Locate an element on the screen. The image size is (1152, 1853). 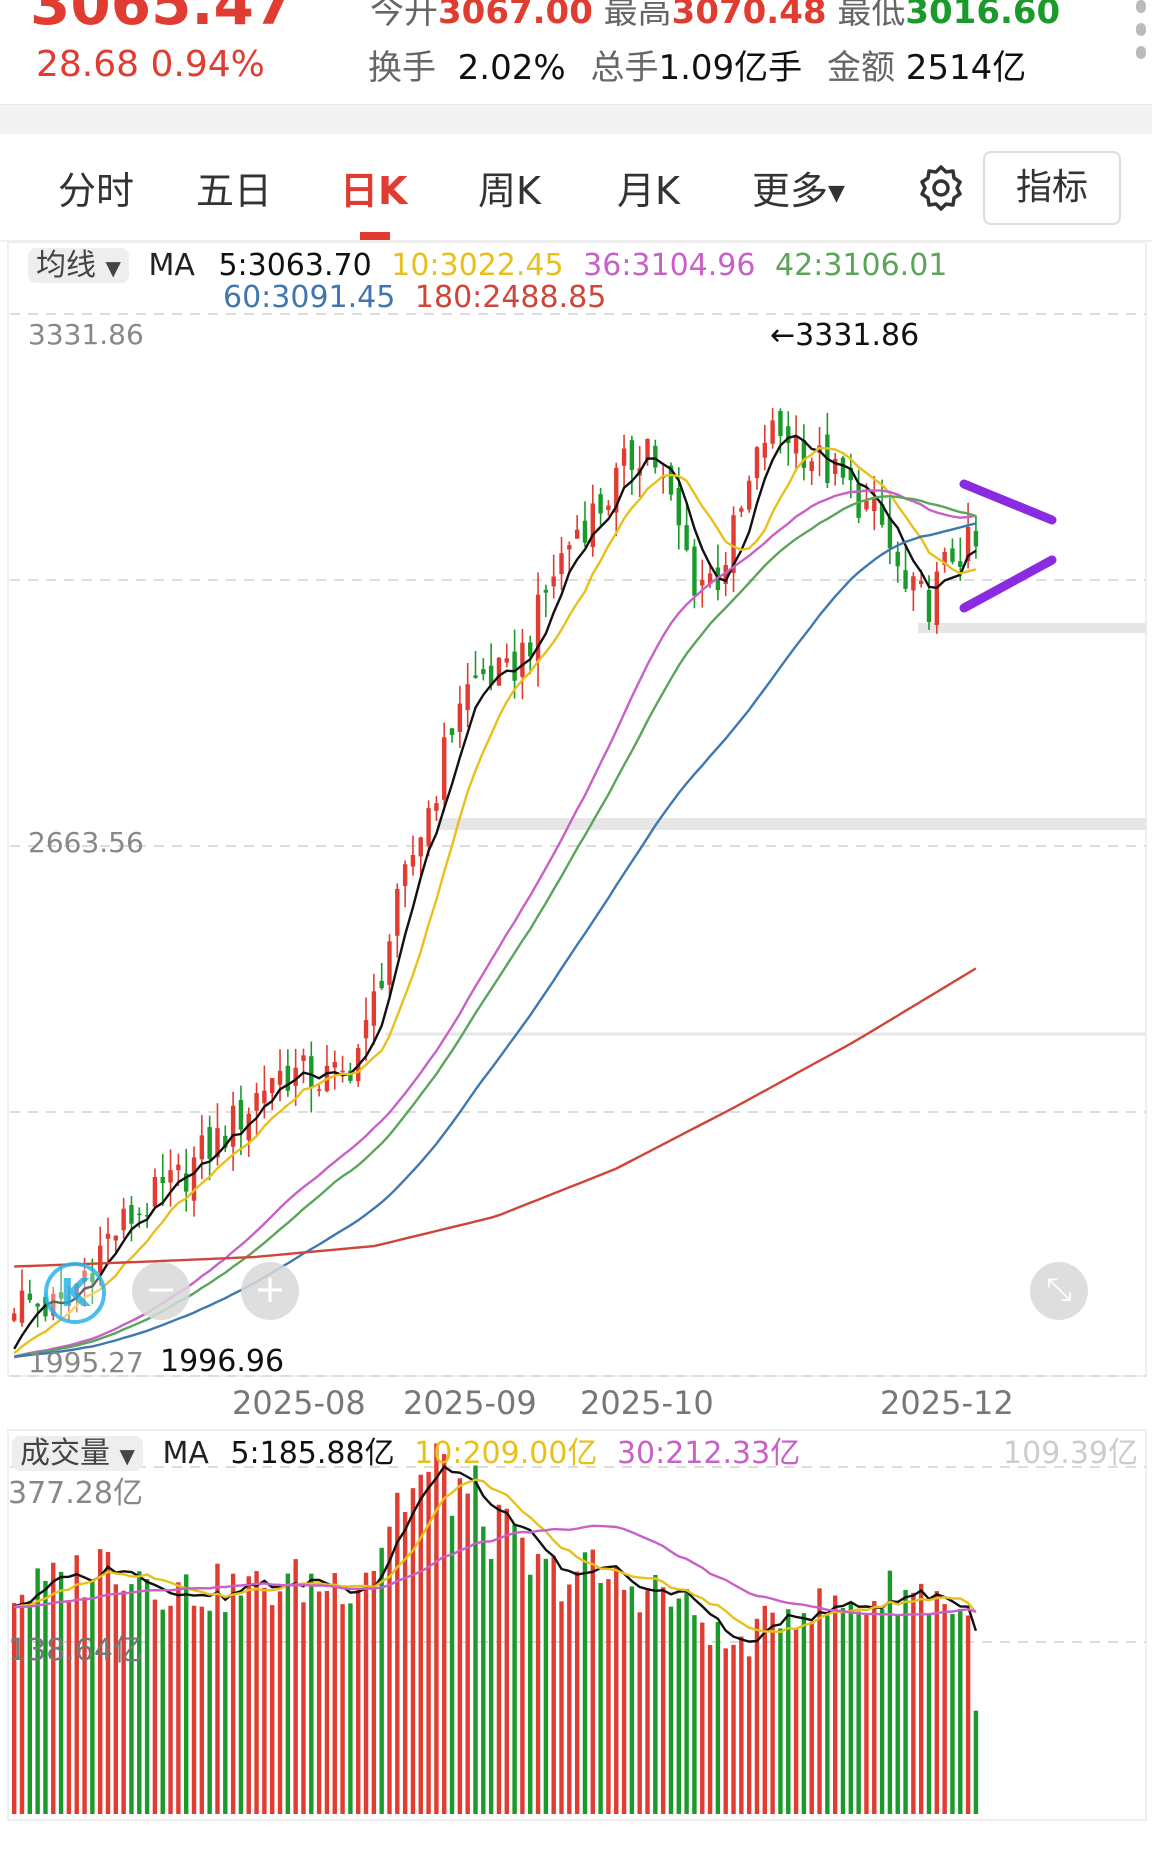
volume-selector: 成交量 ▼ is located at coordinates (77, 1453).